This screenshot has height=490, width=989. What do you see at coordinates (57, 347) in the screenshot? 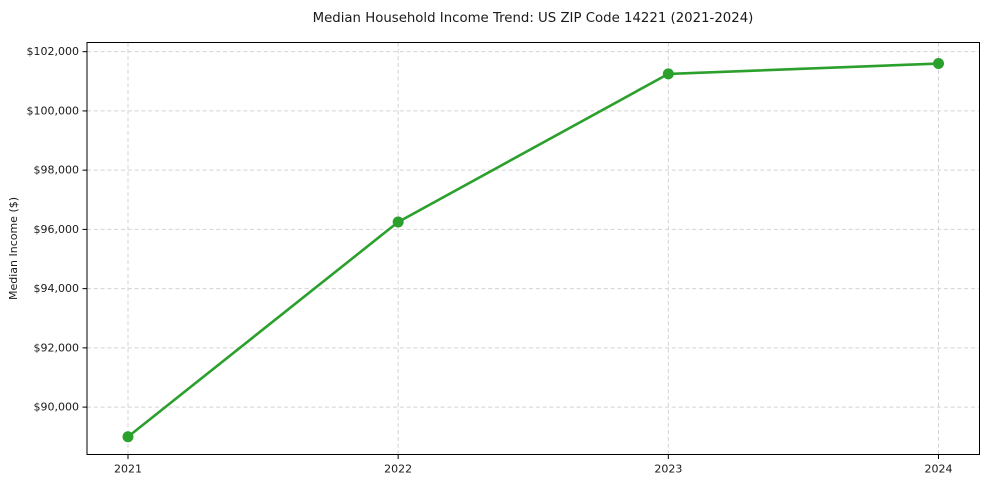
I see `y-tick-label: $92,000` at bounding box center [57, 347].